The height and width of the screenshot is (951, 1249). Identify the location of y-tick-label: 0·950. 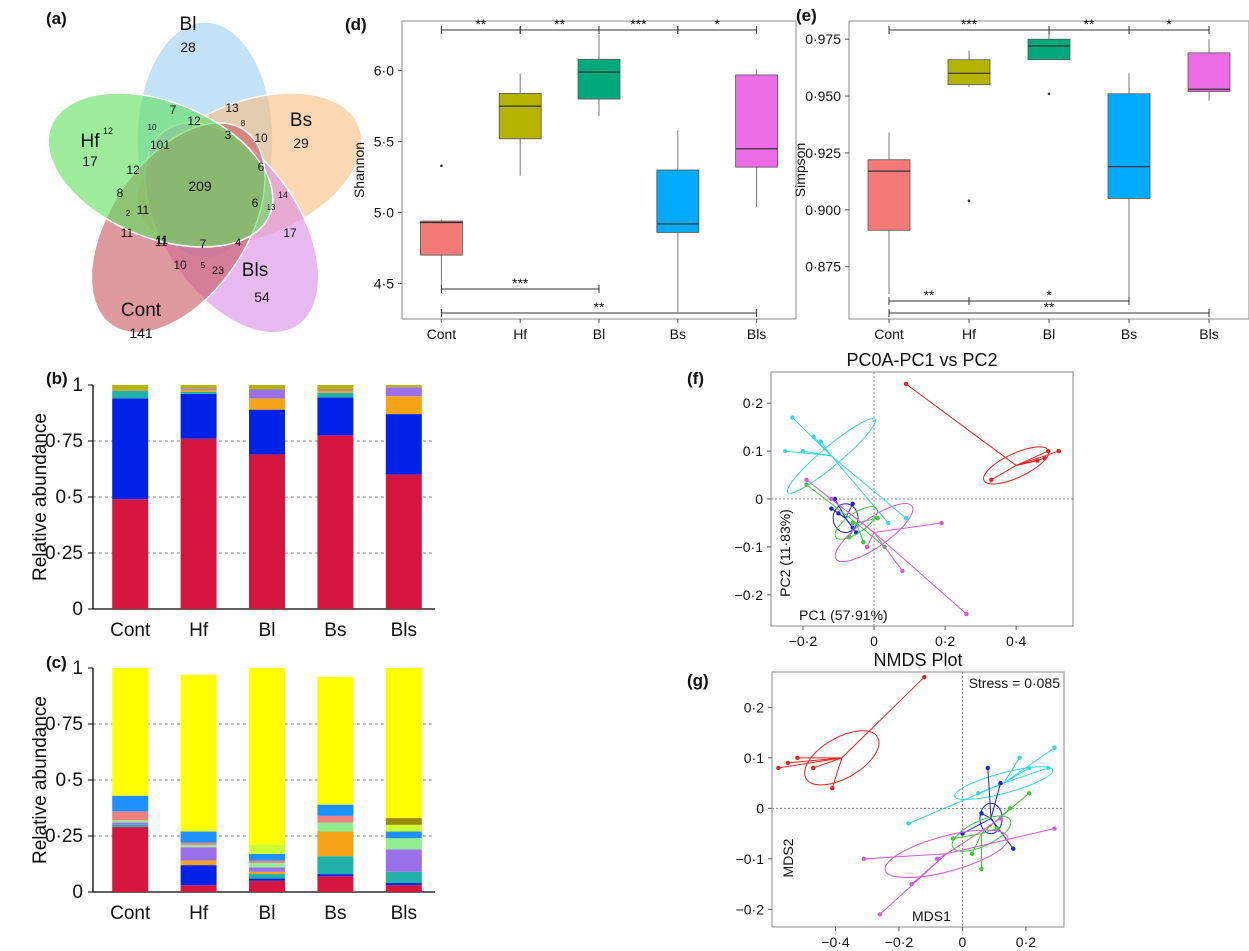
(823, 96).